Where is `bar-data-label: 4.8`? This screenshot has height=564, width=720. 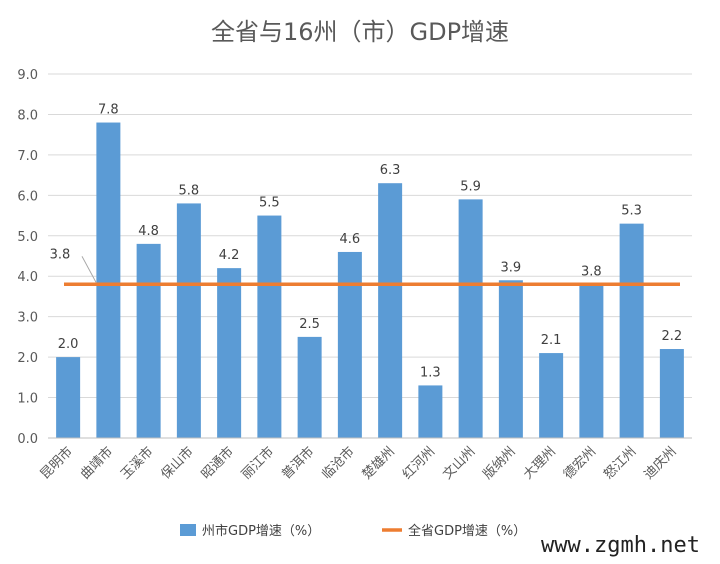 bar-data-label: 4.8 is located at coordinates (148, 231).